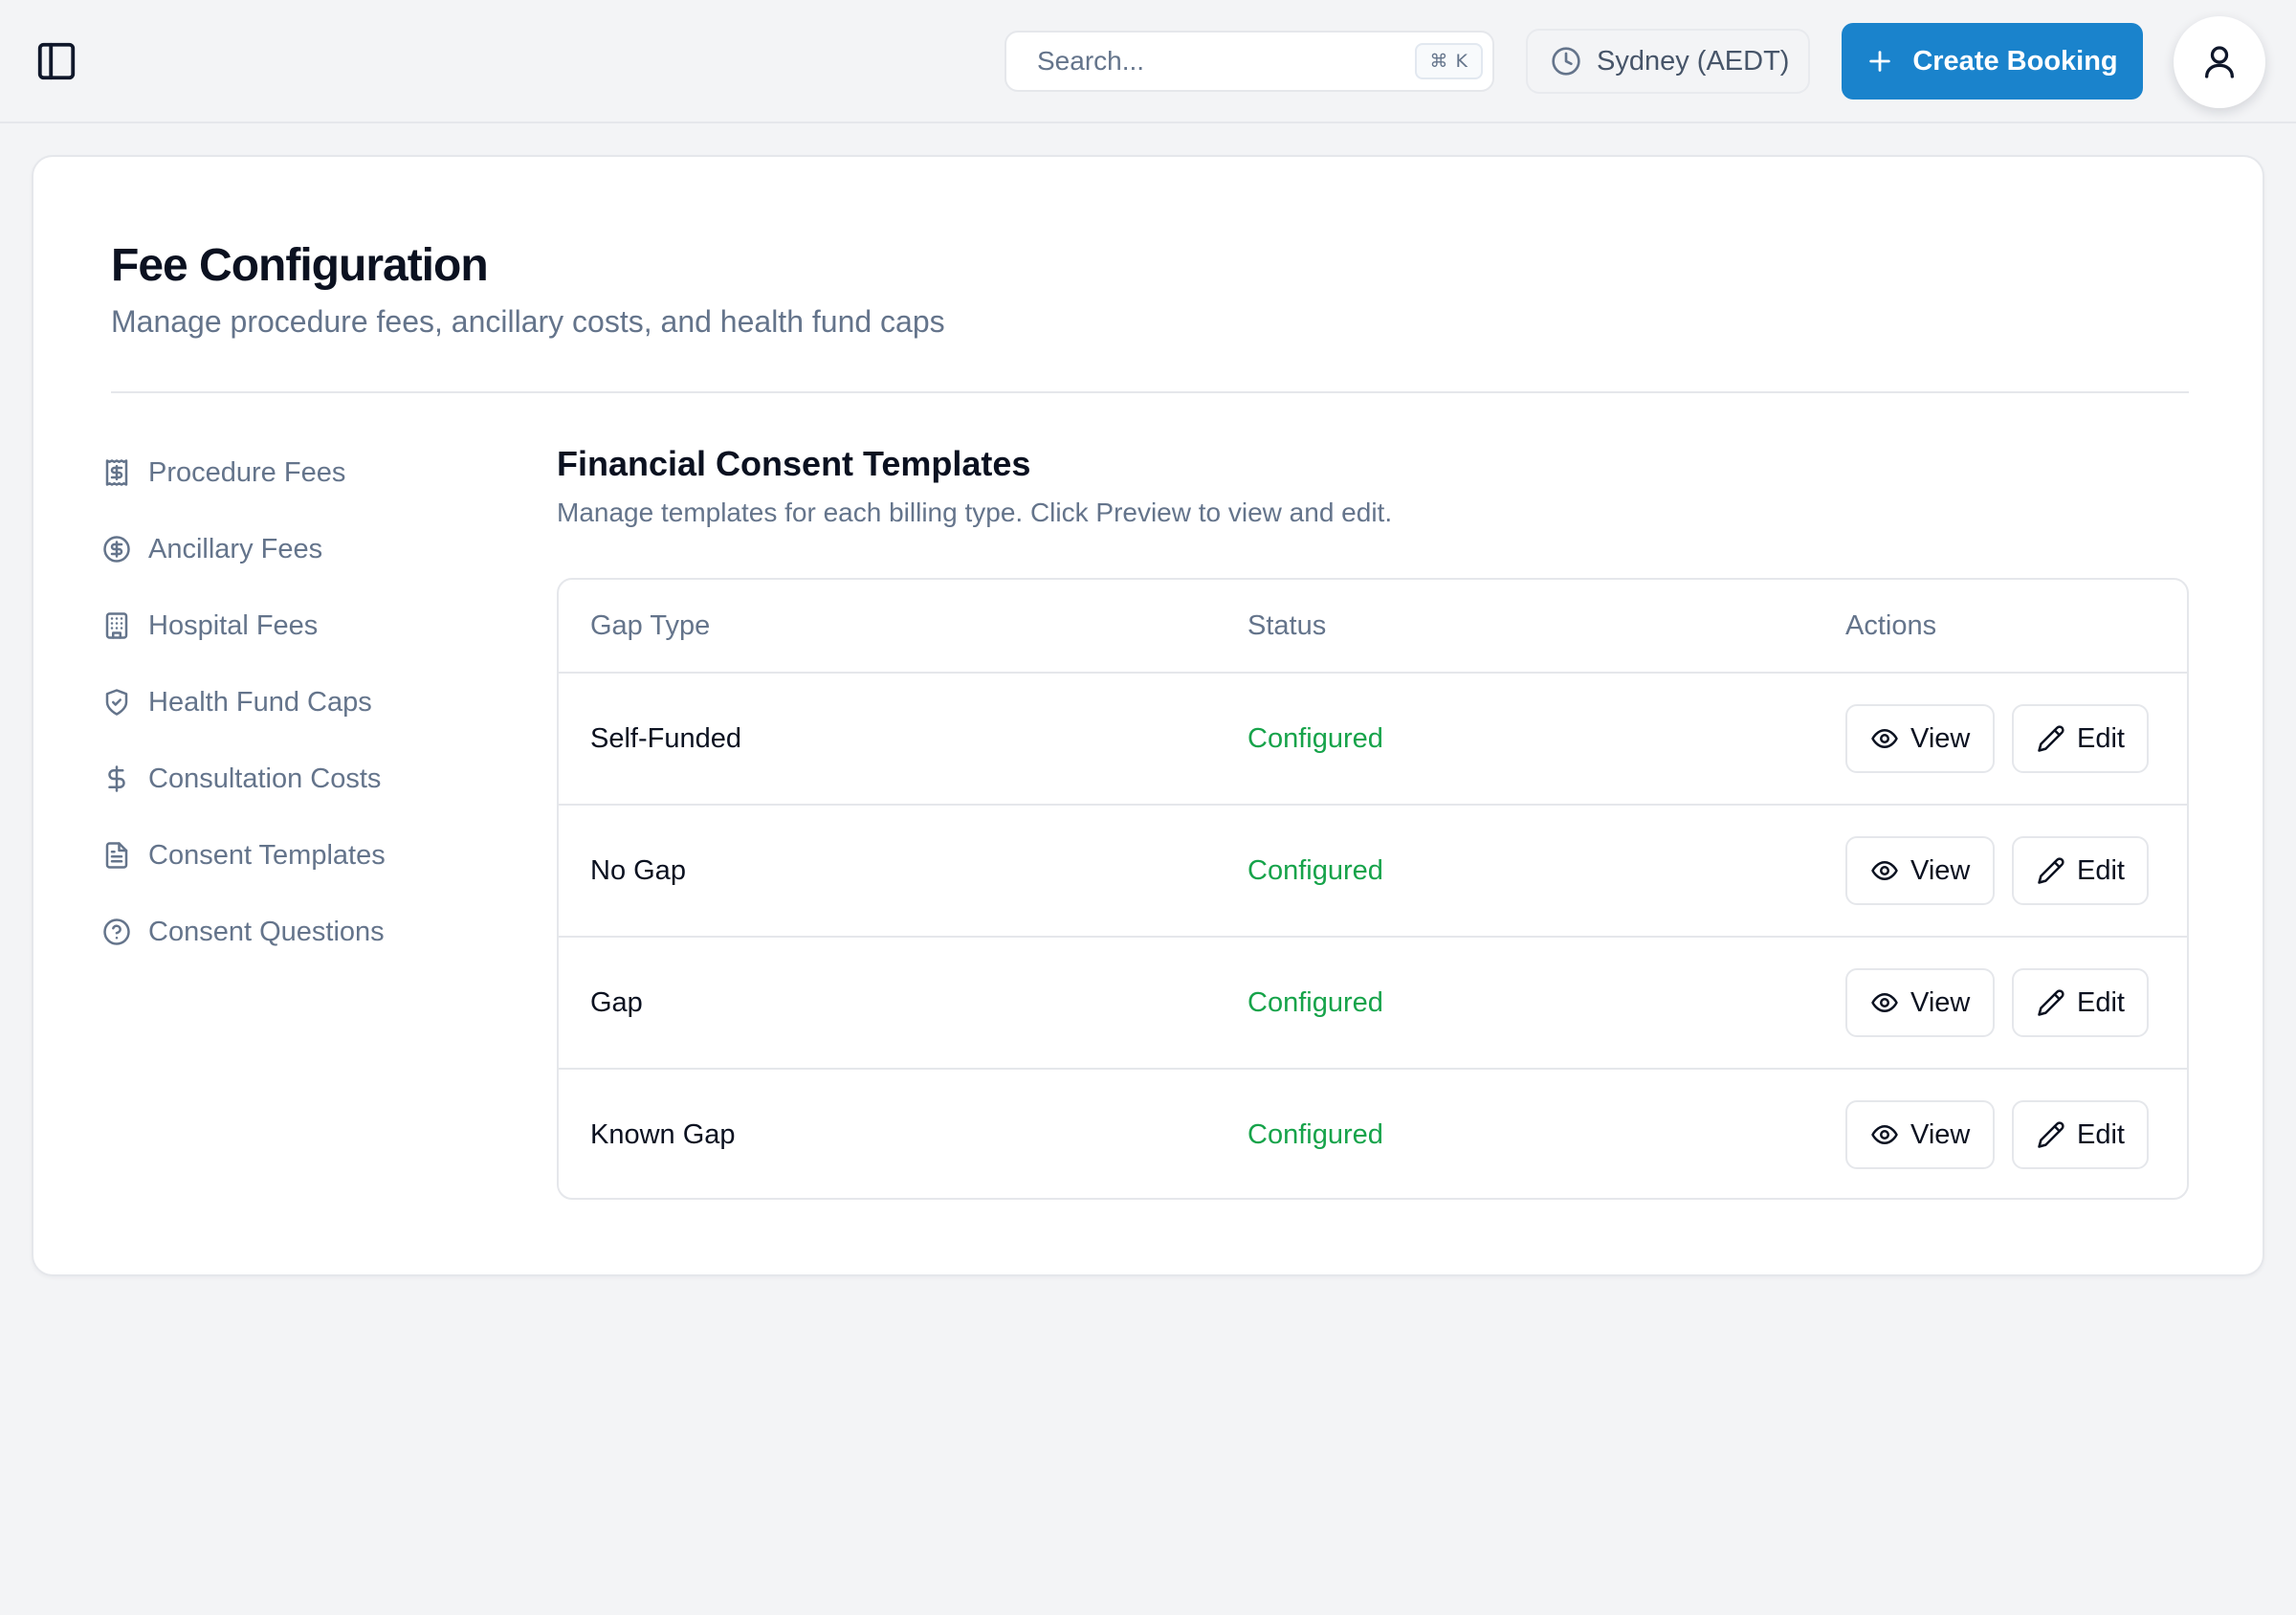 Image resolution: width=2296 pixels, height=1615 pixels. I want to click on sidebar-item-consent-templates: Consent Templates, so click(303, 855).